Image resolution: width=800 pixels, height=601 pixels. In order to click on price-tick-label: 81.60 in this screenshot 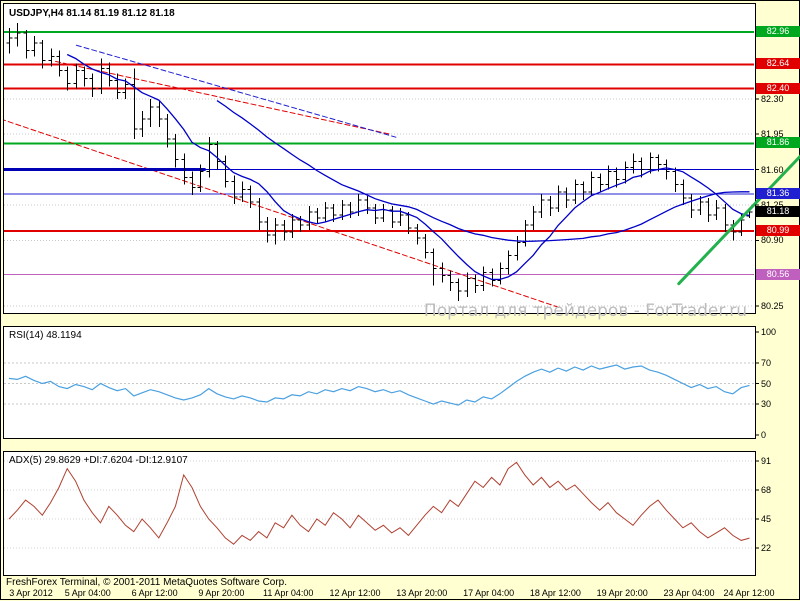, I will do `click(772, 169)`.